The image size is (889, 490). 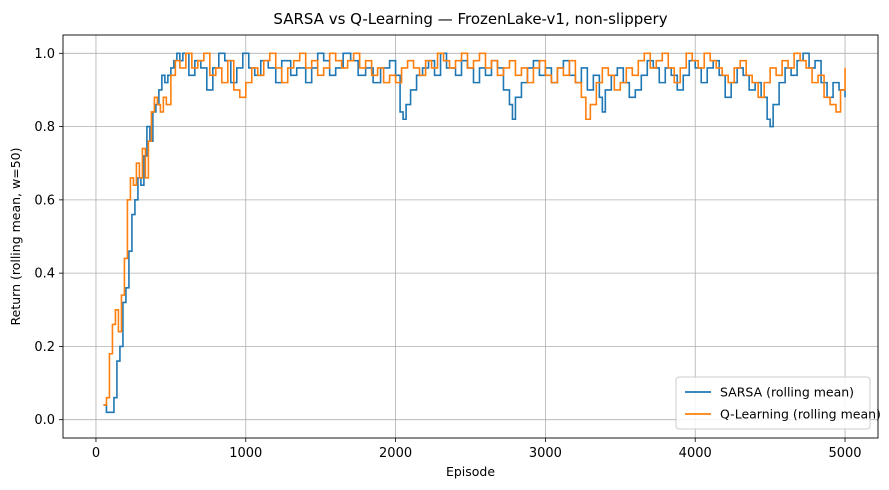 I want to click on x-axis-title: Episode, so click(x=470, y=471).